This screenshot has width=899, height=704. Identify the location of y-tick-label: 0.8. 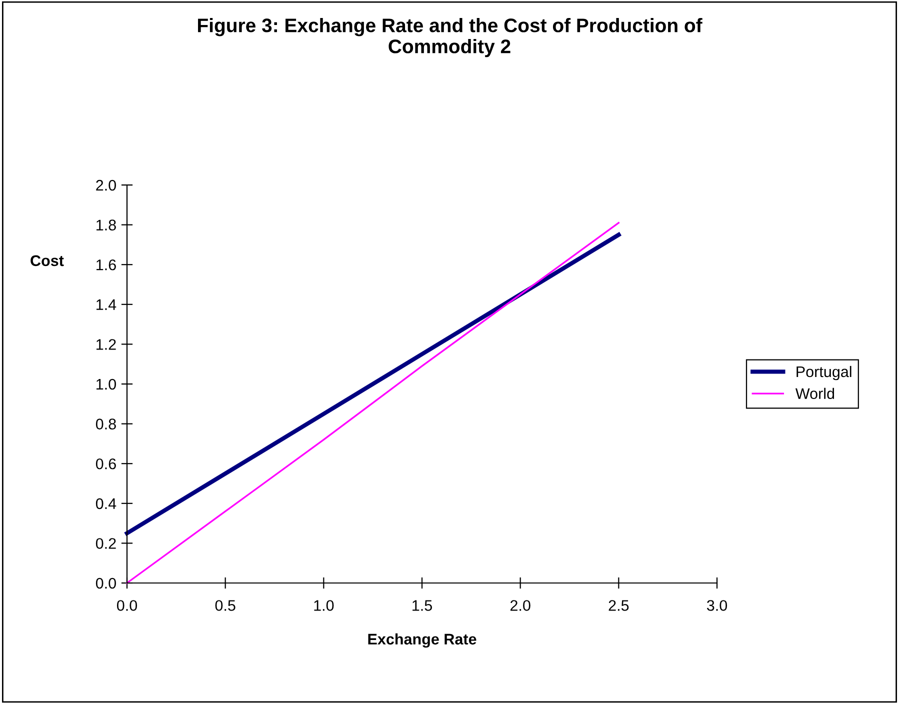
(106, 424).